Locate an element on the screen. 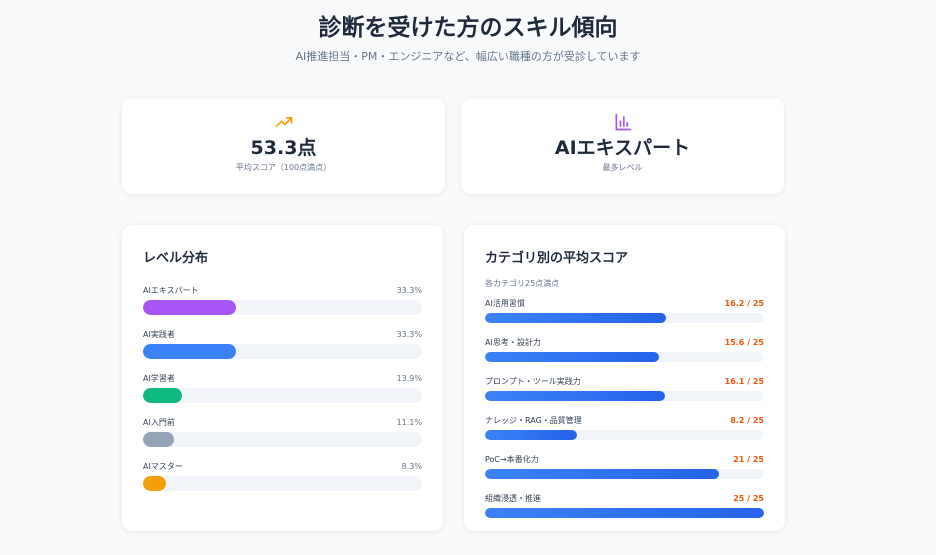 The width and height of the screenshot is (936, 555). level-row-head: AI学習者 13.9% is located at coordinates (282, 378).